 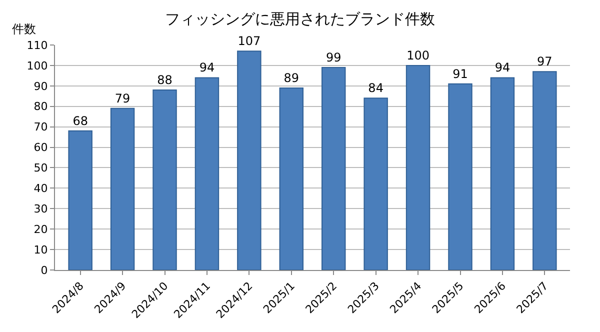 I want to click on y-tick-label: 40, so click(x=41, y=189).